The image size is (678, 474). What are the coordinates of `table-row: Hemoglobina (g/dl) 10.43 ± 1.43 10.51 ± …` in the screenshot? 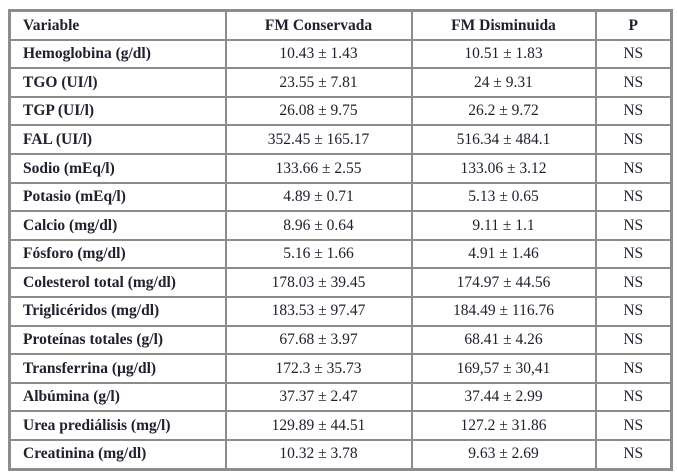 It's located at (340, 54).